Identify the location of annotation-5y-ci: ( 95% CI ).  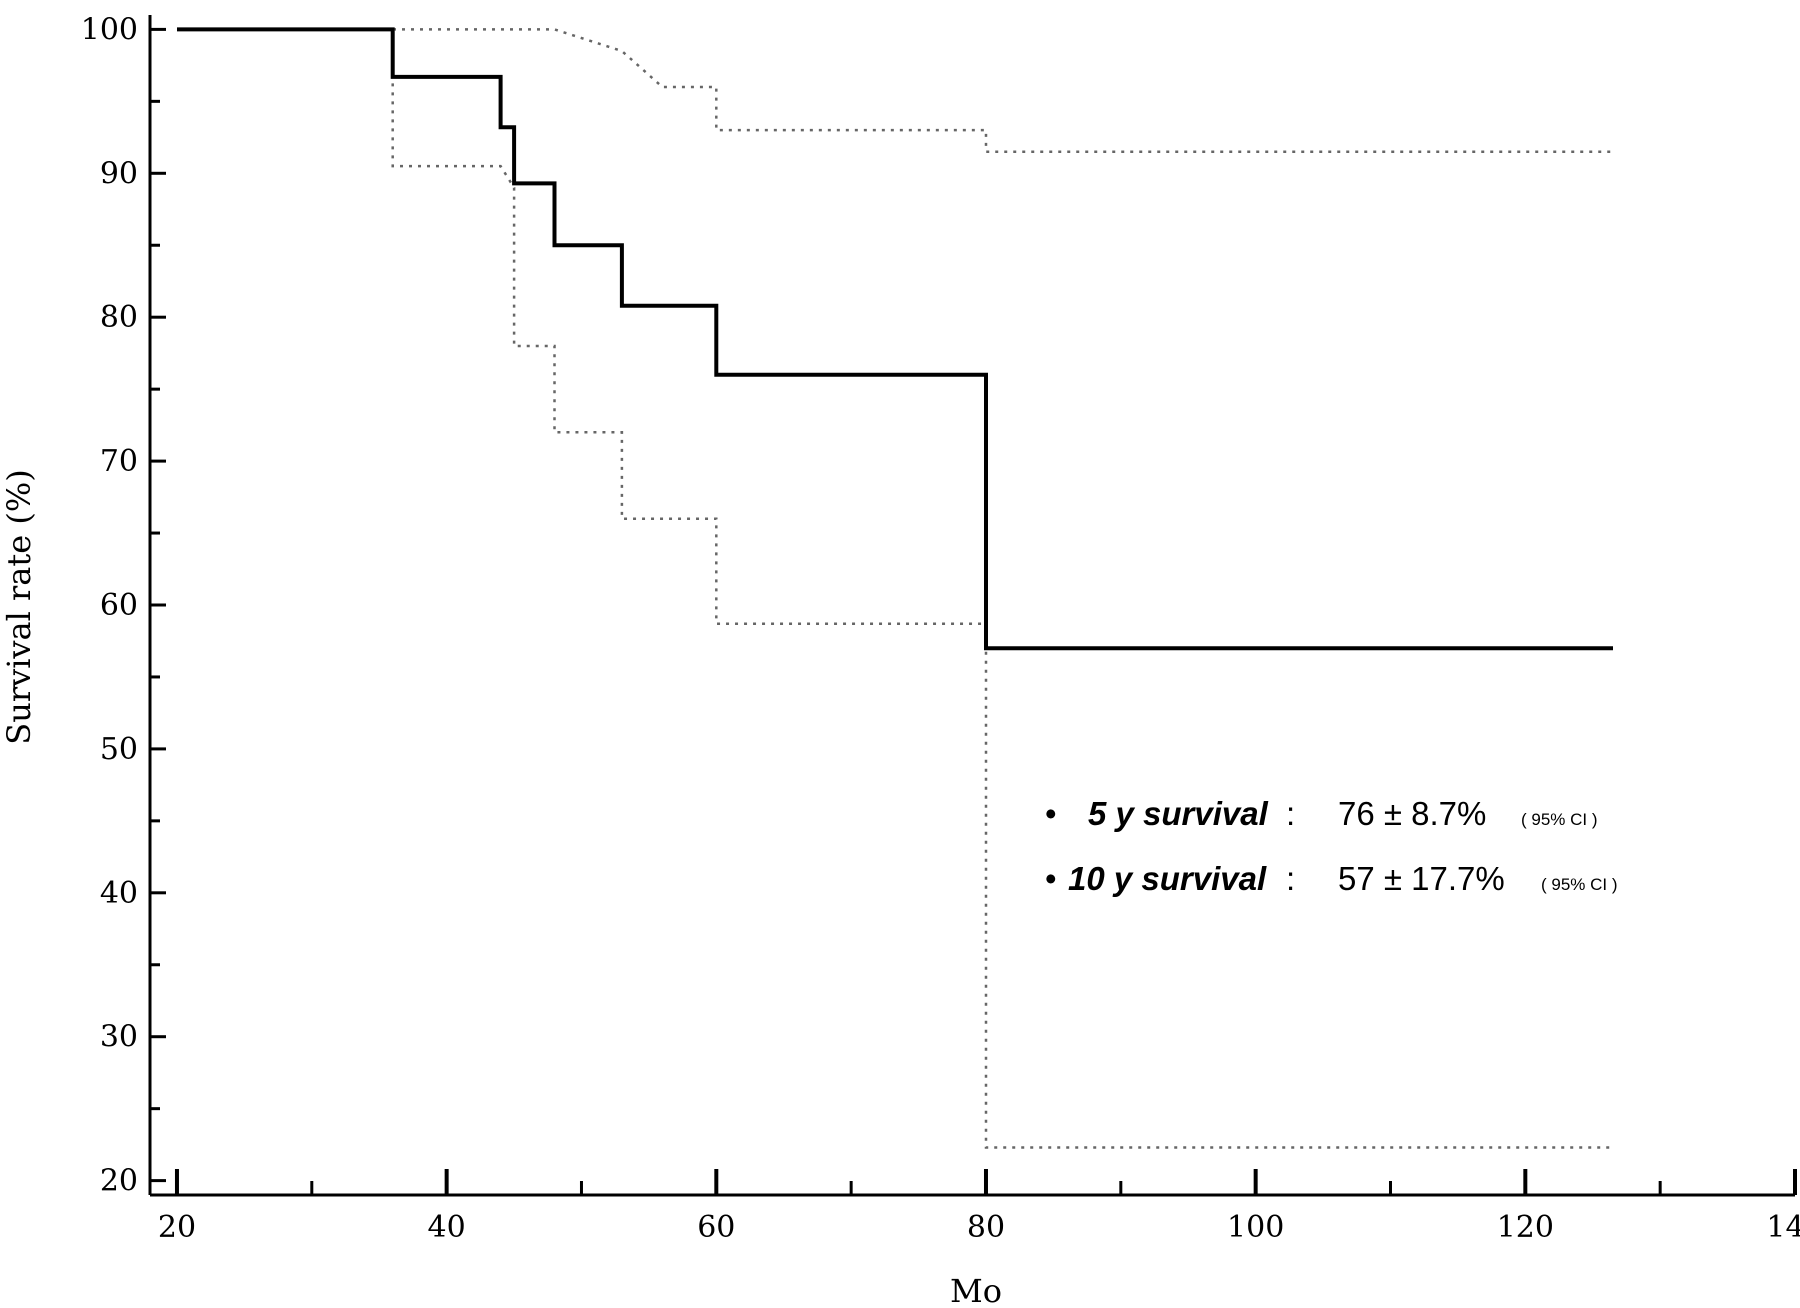
(1559, 819).